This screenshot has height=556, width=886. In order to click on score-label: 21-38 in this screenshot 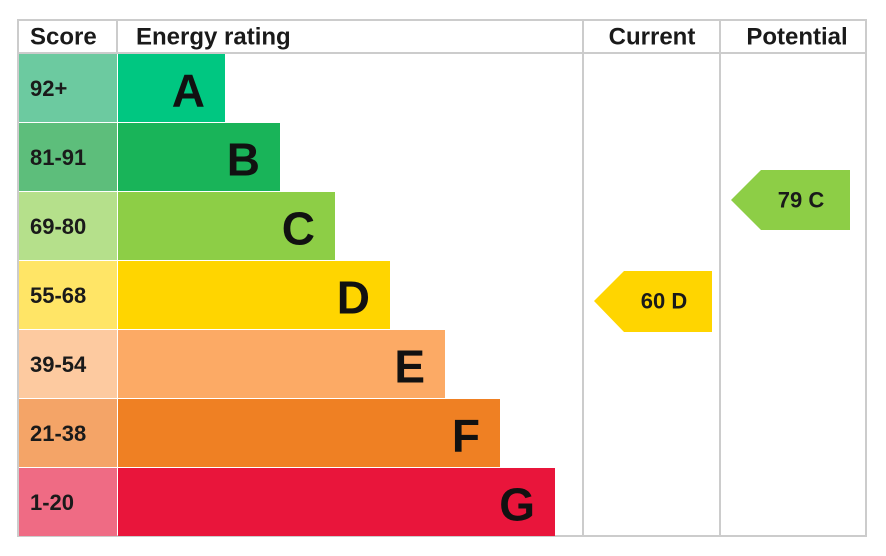, I will do `click(58, 433)`.